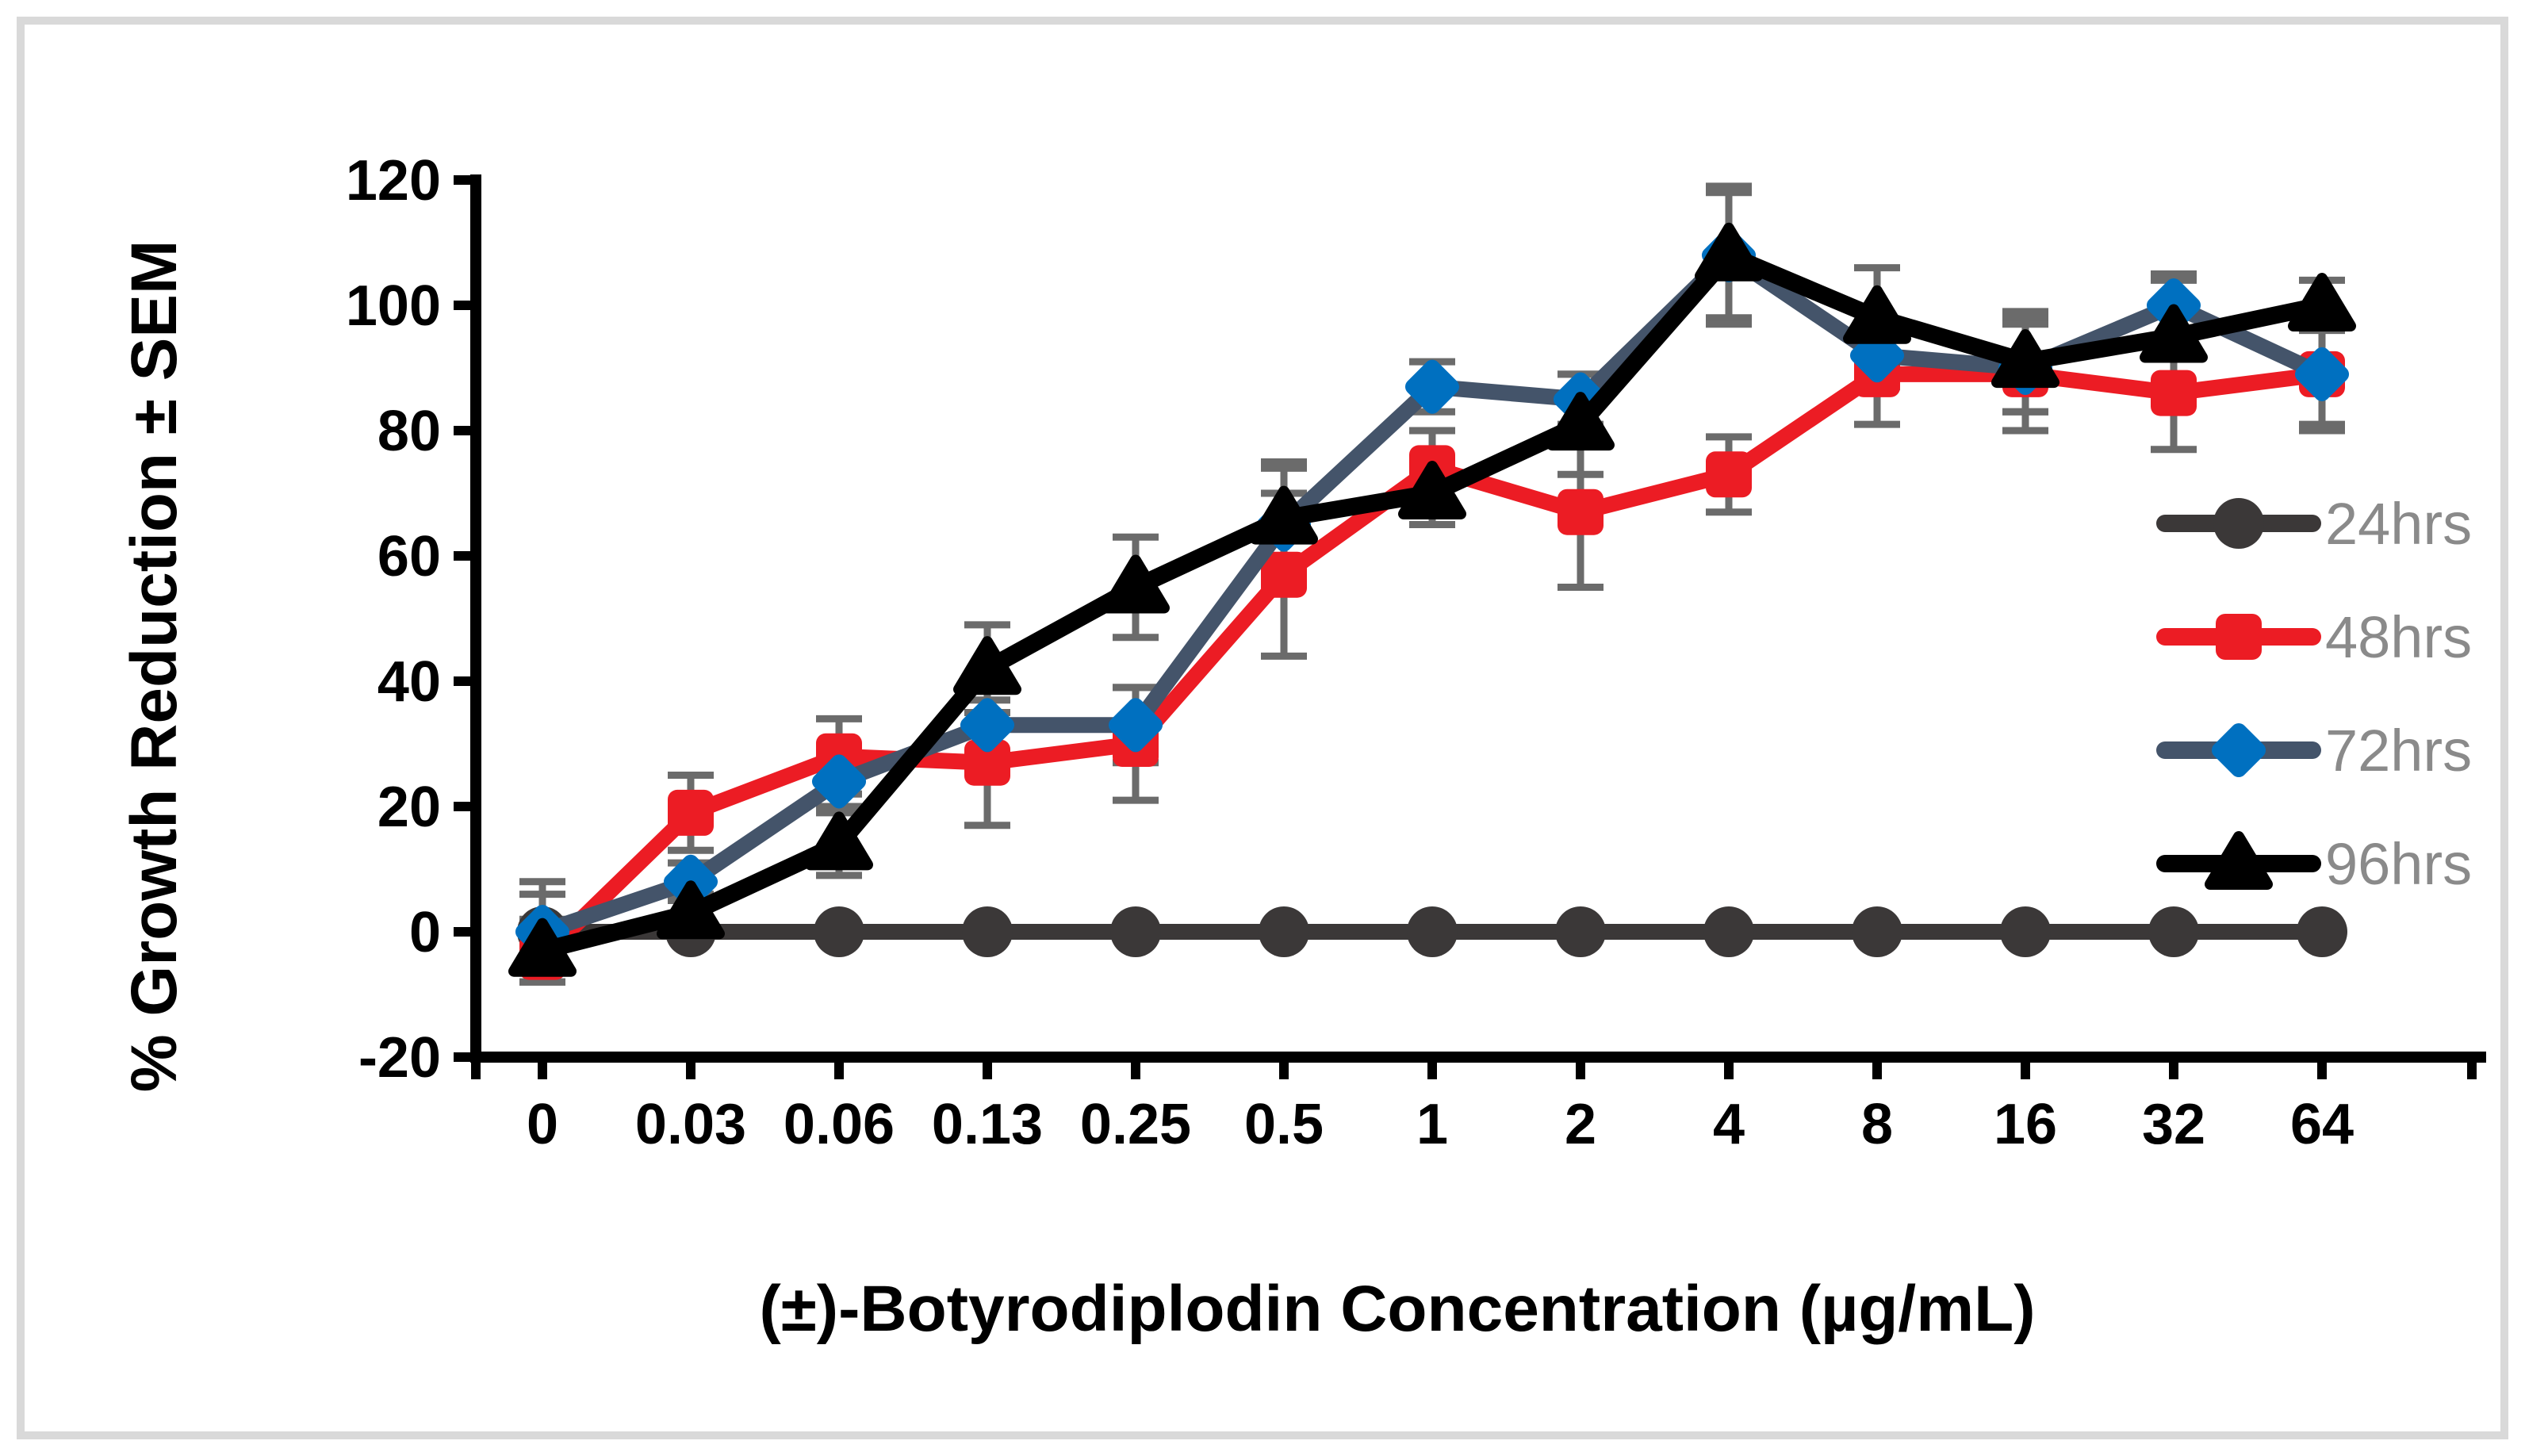  I want to click on legend-marker-72hrs, so click(2238, 750).